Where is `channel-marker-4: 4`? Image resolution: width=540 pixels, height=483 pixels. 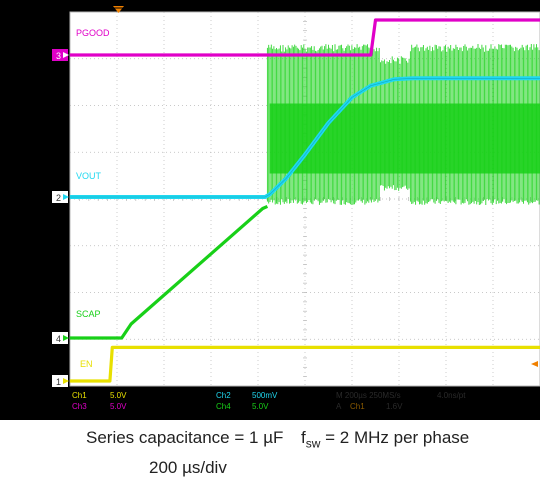
channel-marker-4: 4 is located at coordinates (60, 338).